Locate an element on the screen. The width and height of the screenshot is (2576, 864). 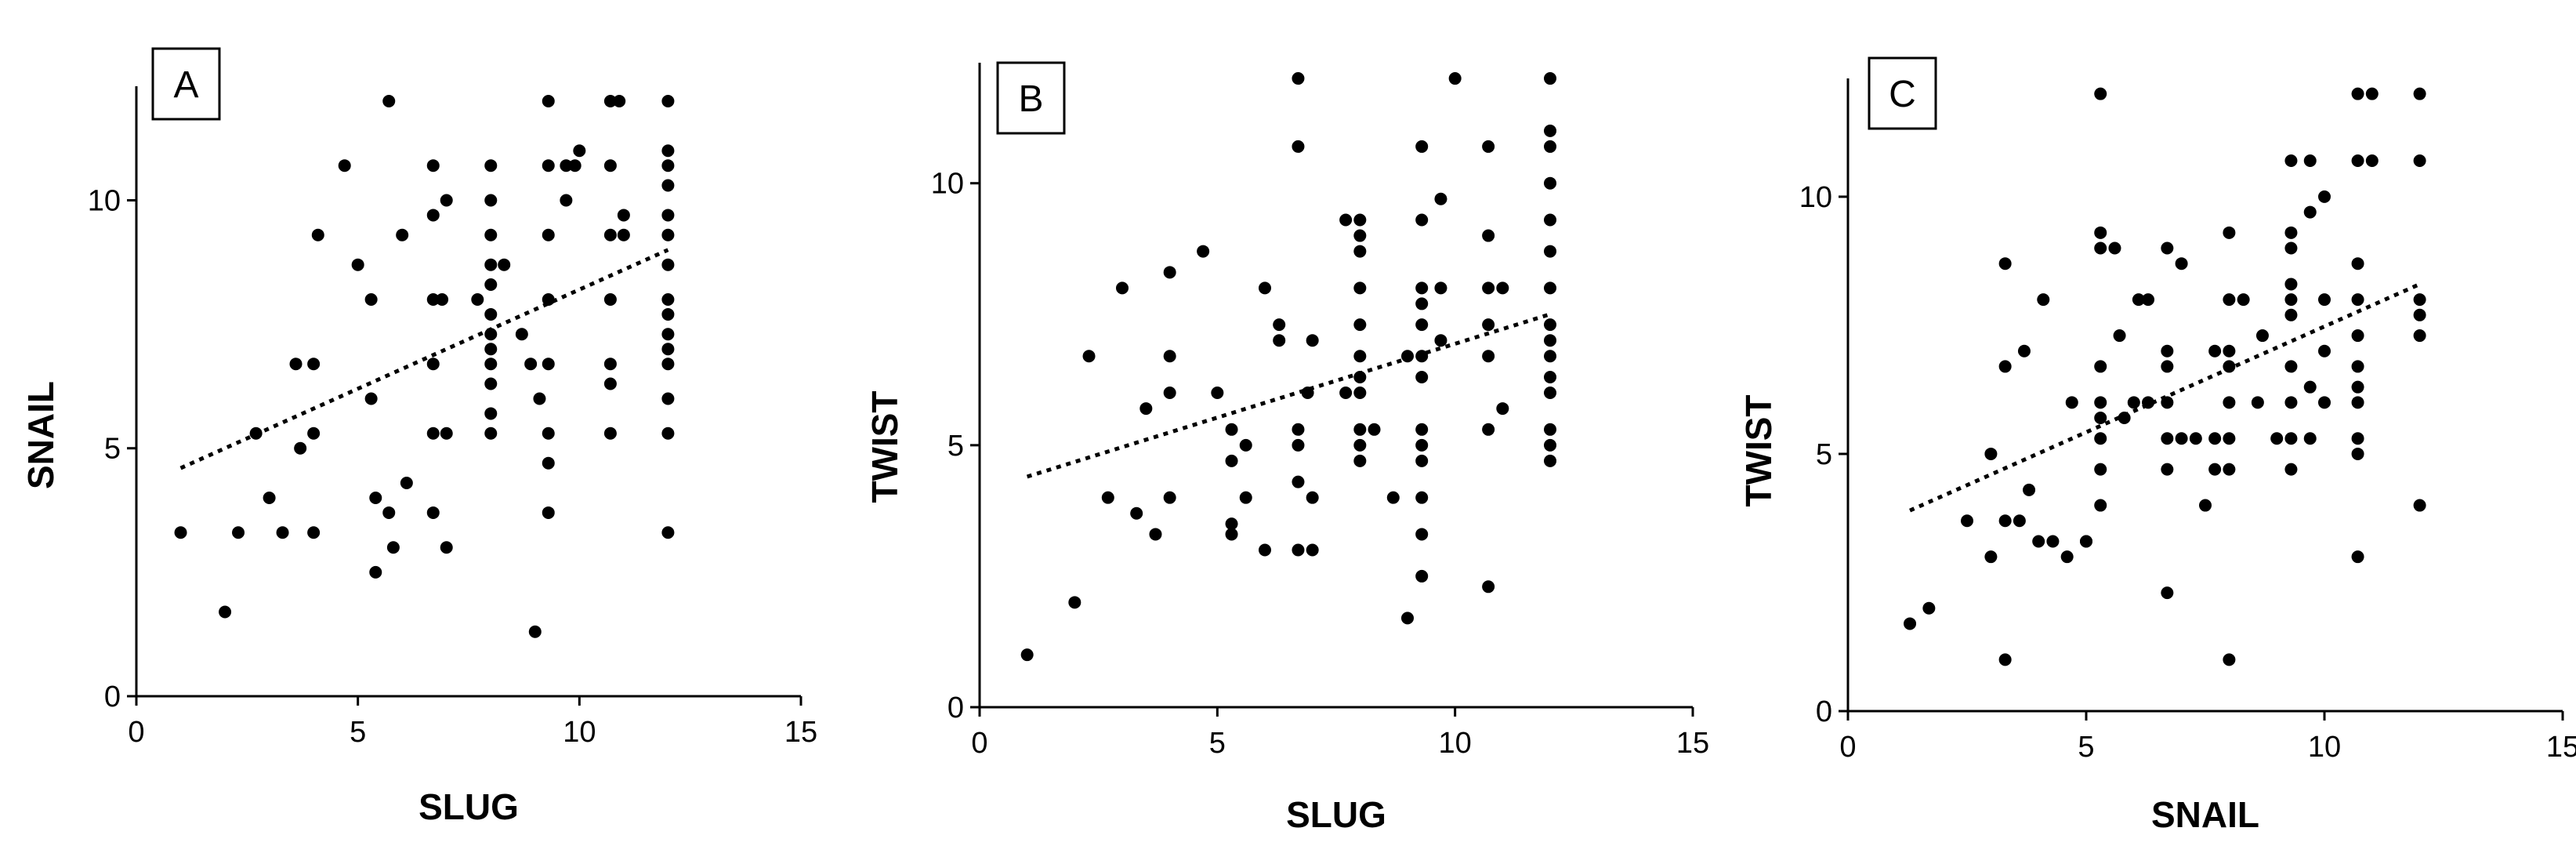
panel-label-box is located at coordinates (186, 84).